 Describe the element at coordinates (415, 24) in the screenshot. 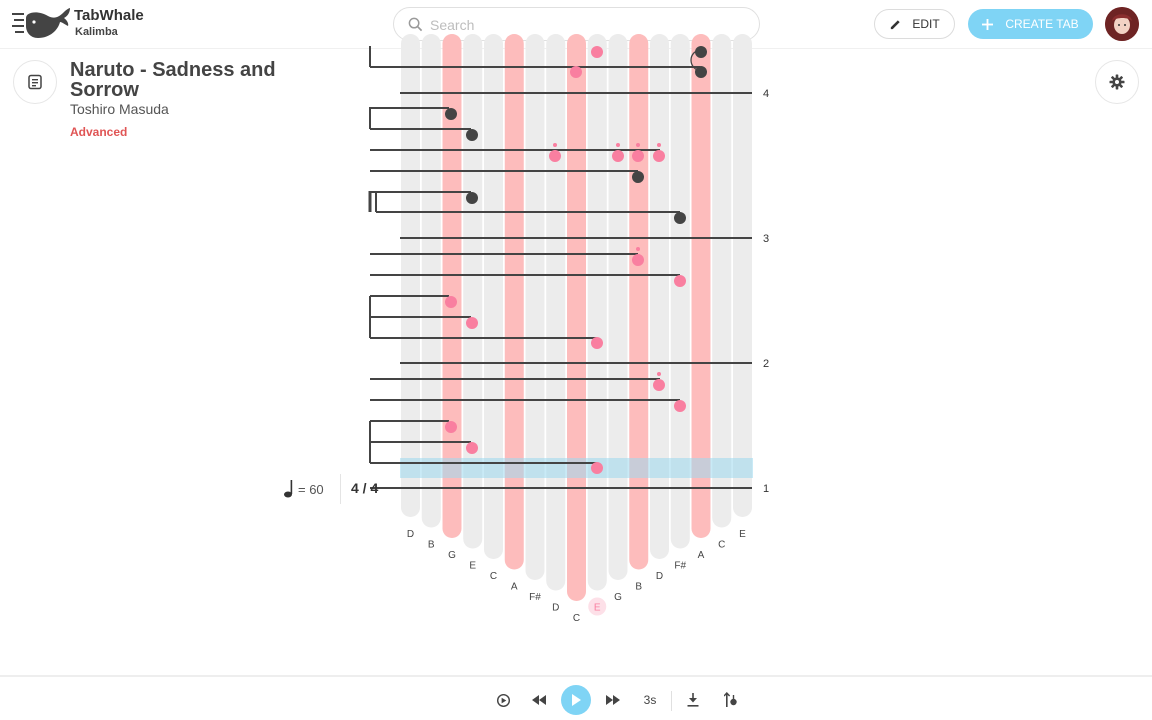

I see `search-icon` at that location.